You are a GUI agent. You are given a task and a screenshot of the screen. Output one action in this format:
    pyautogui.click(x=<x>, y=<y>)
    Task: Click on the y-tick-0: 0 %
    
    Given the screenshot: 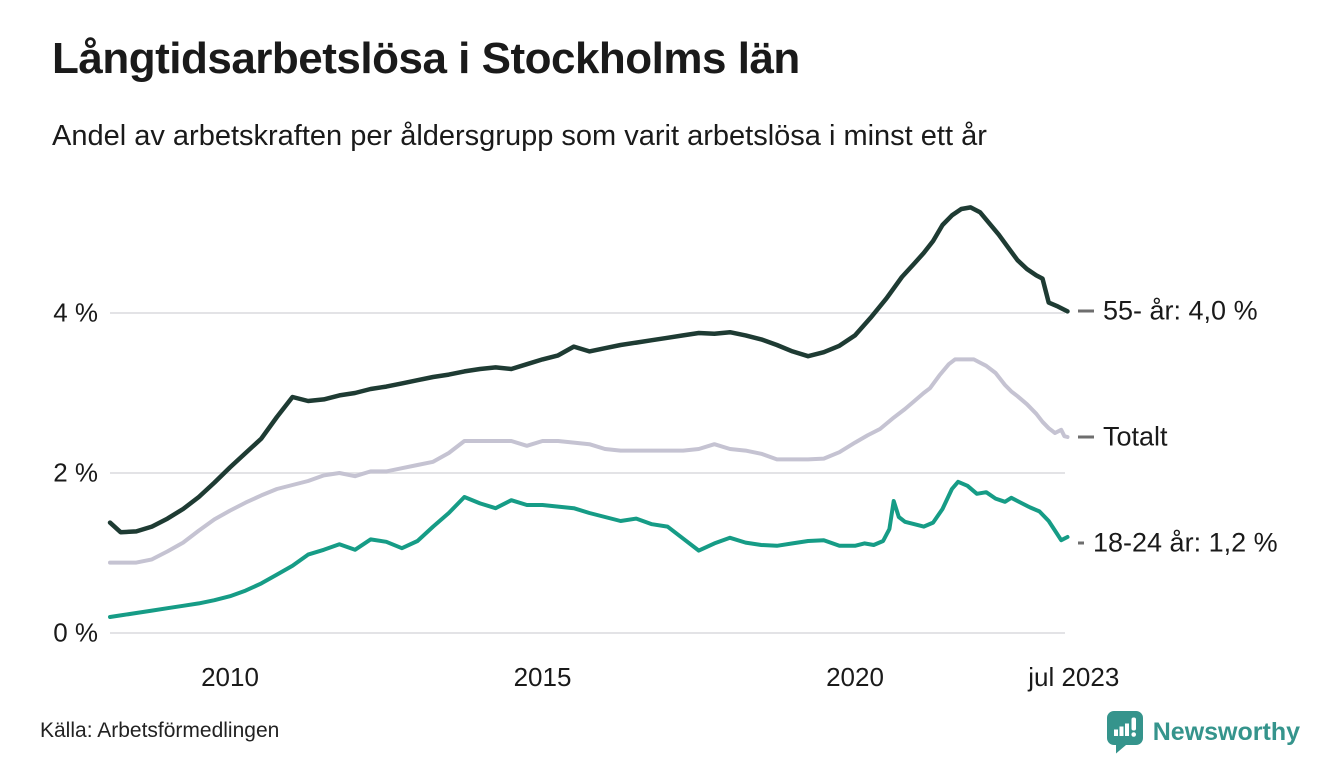 What is the action you would take?
    pyautogui.click(x=75, y=632)
    